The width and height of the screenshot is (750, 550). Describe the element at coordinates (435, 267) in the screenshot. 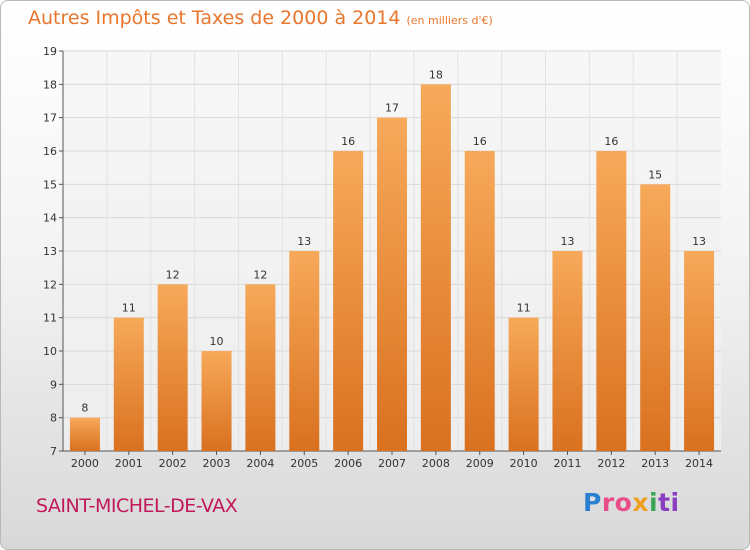

I see `bar-2008` at that location.